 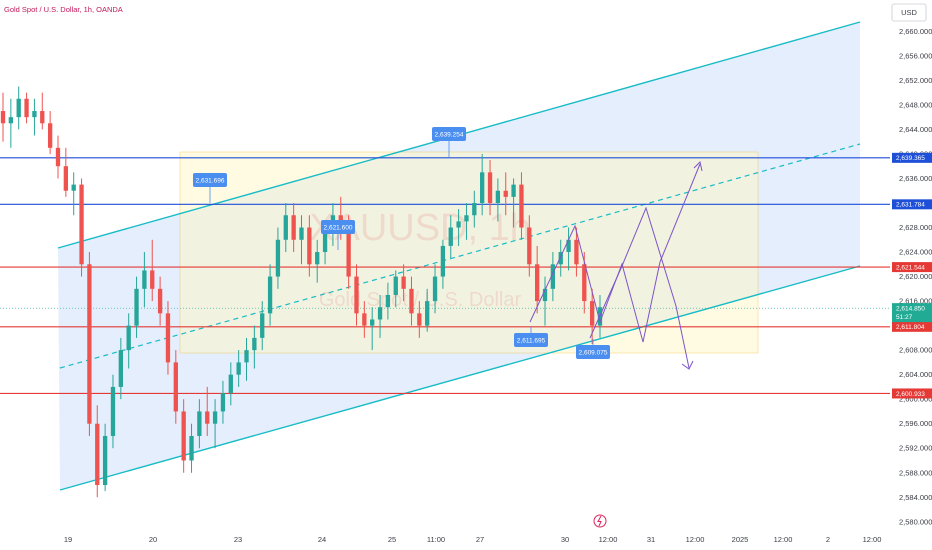 I want to click on annotation-label: 2,639.254, so click(x=449, y=135).